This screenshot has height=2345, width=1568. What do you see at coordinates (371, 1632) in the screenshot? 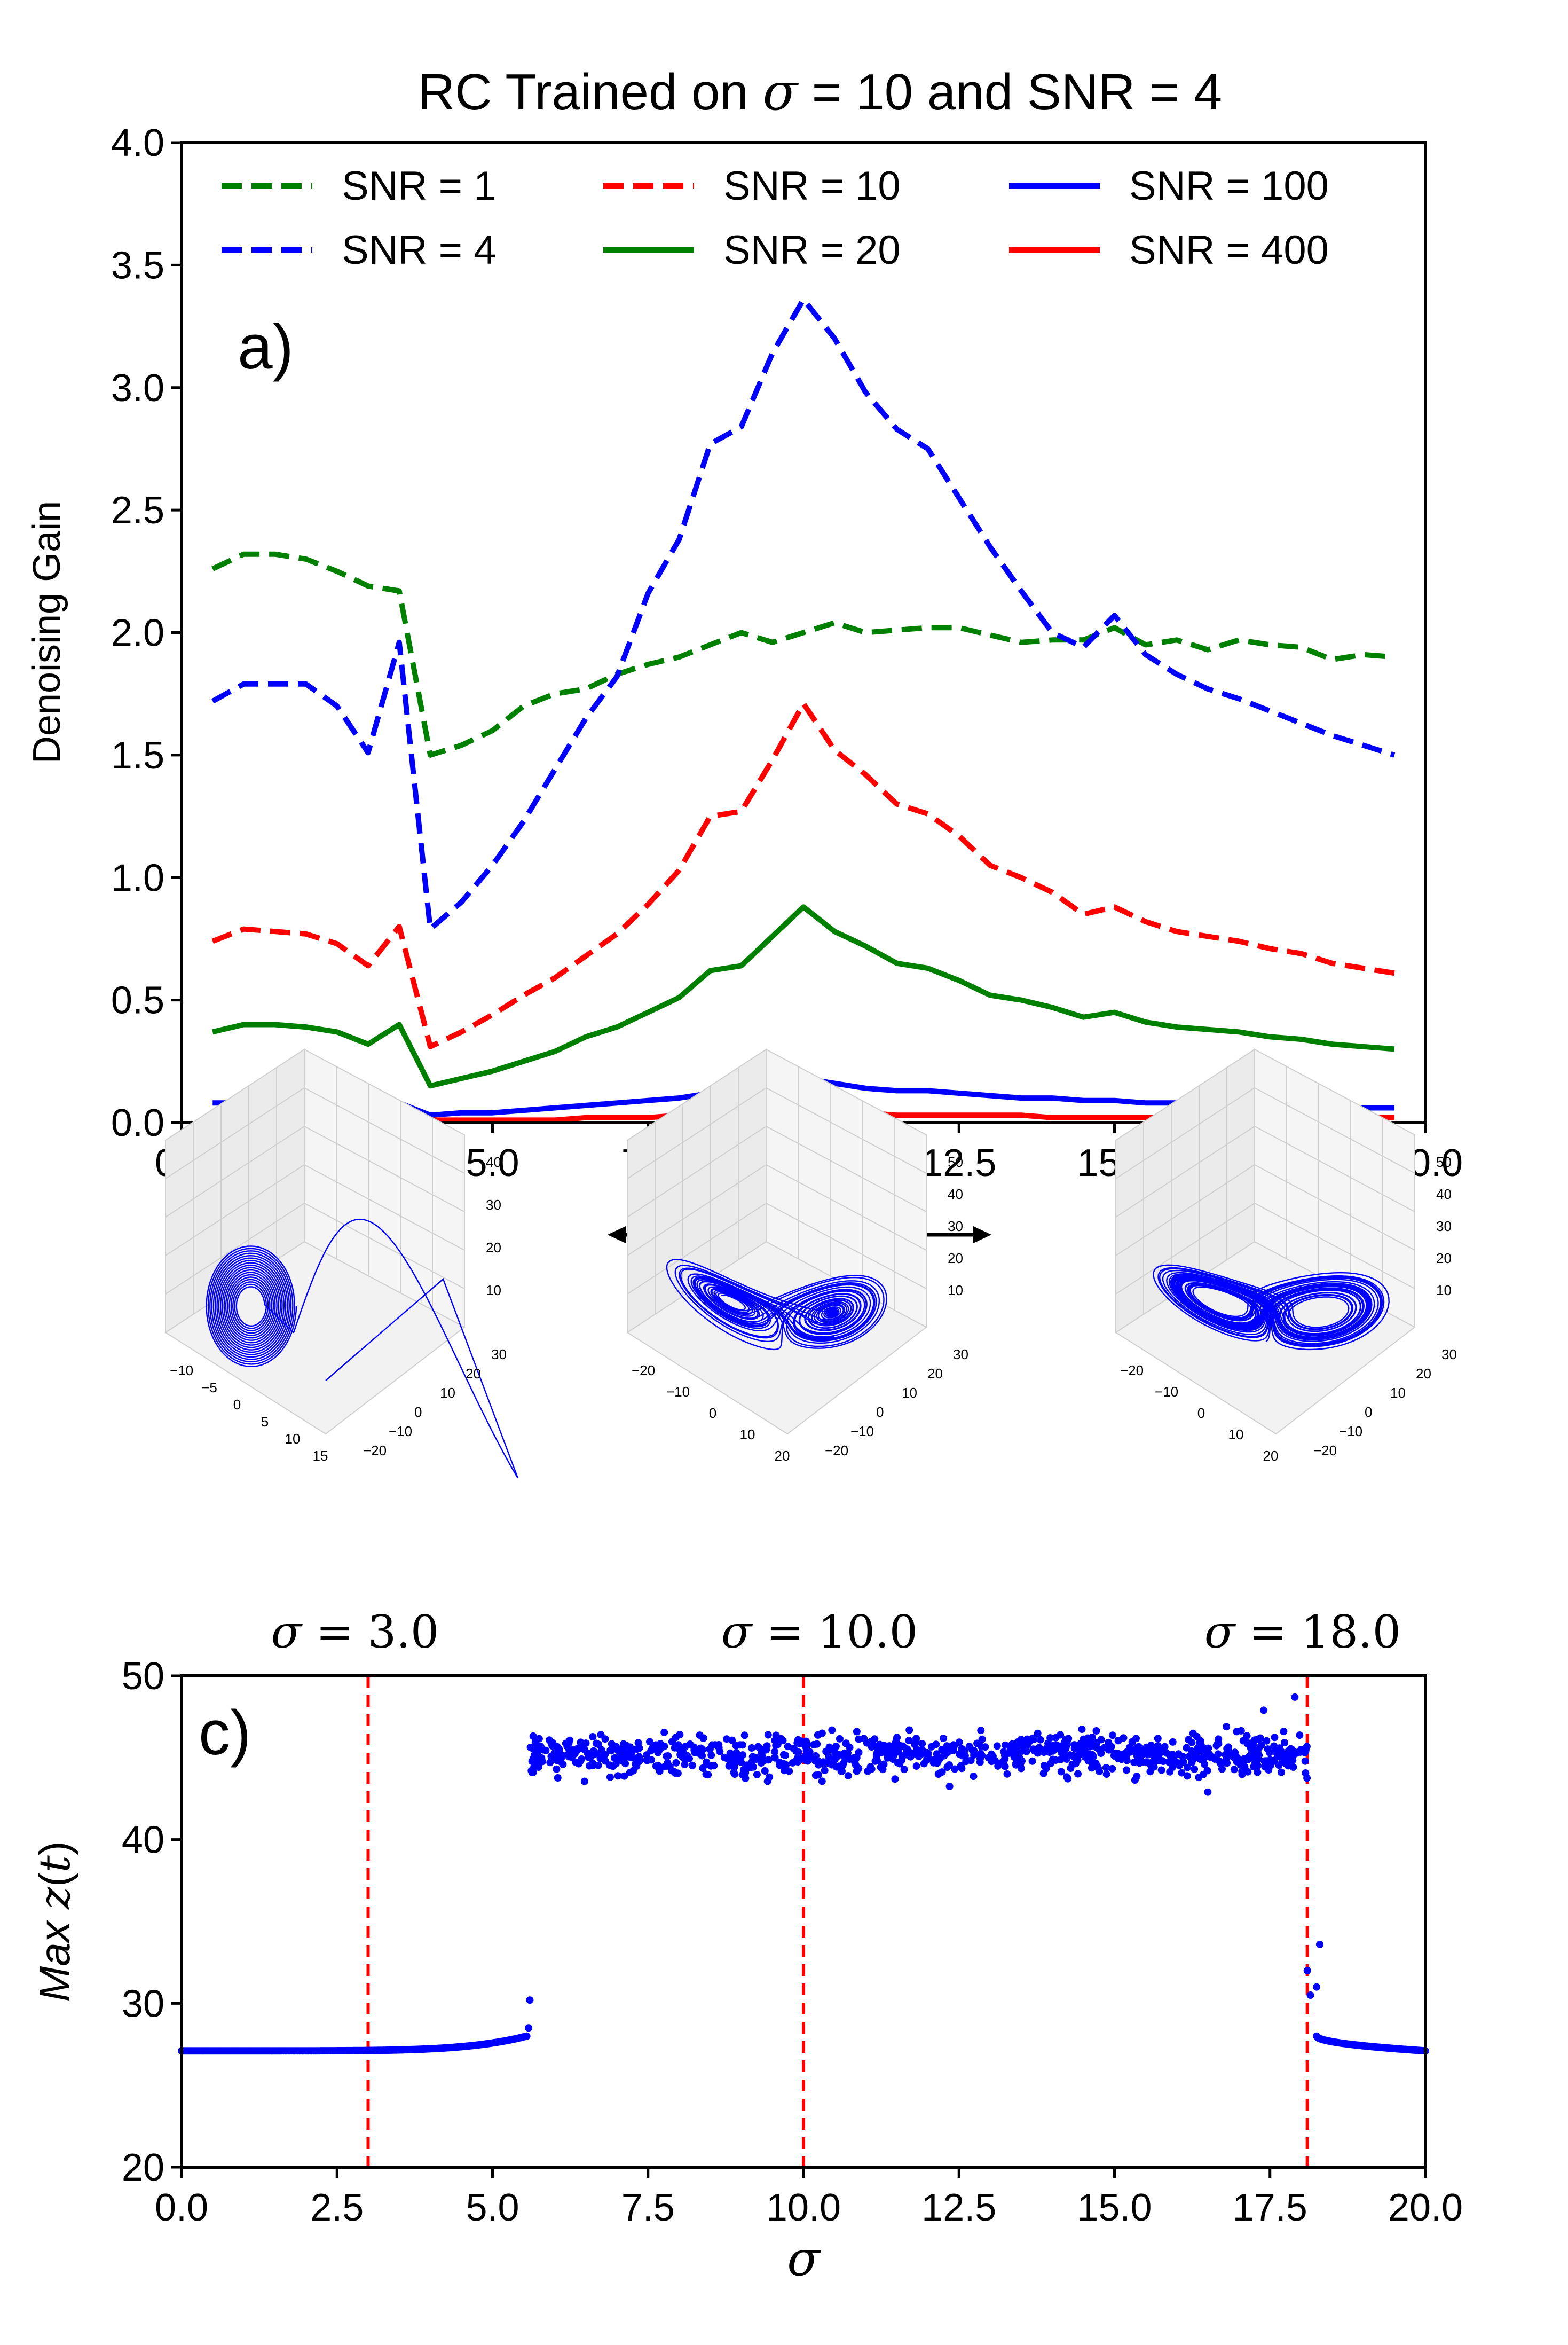
I see `caption-1-value: = 3.0` at bounding box center [371, 1632].